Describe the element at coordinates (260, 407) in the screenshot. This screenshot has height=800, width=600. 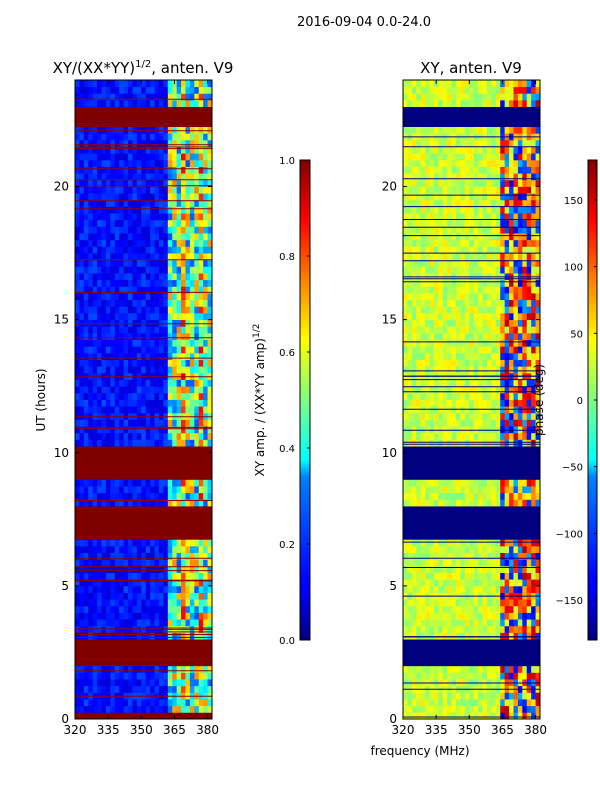
I see `amplitude-colorbar-label-main: XY amp. / (XX*YY amp)` at that location.